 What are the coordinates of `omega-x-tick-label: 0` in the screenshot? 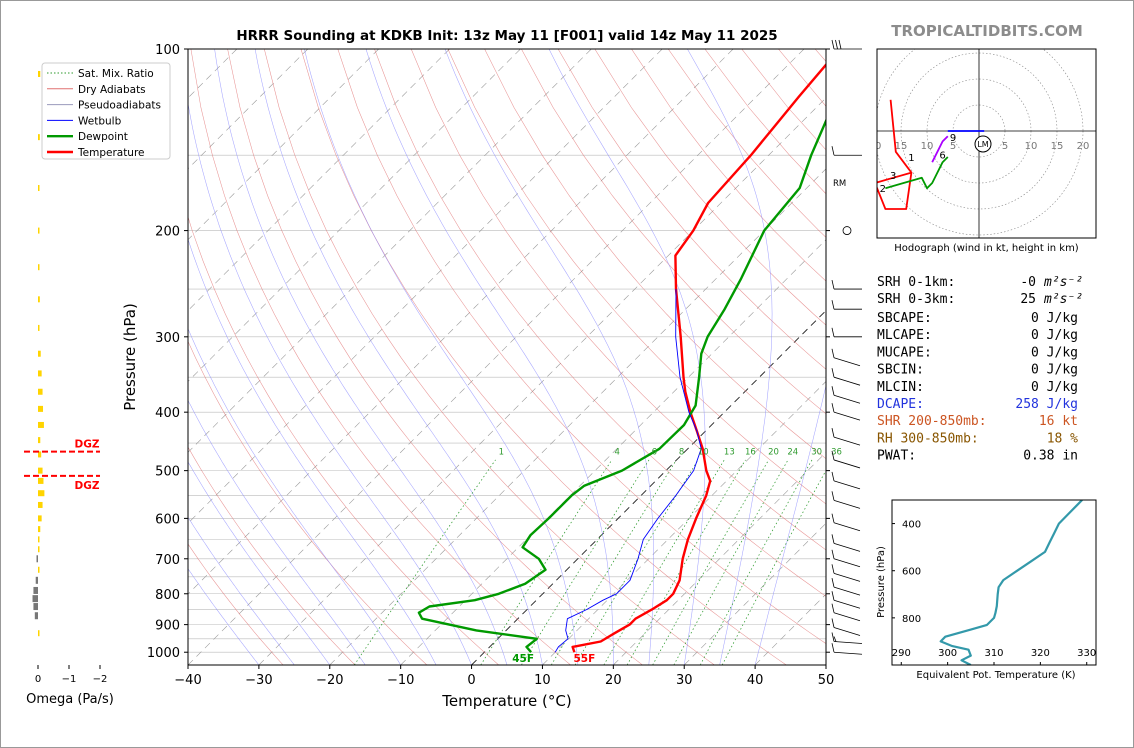 It's located at (38, 679).